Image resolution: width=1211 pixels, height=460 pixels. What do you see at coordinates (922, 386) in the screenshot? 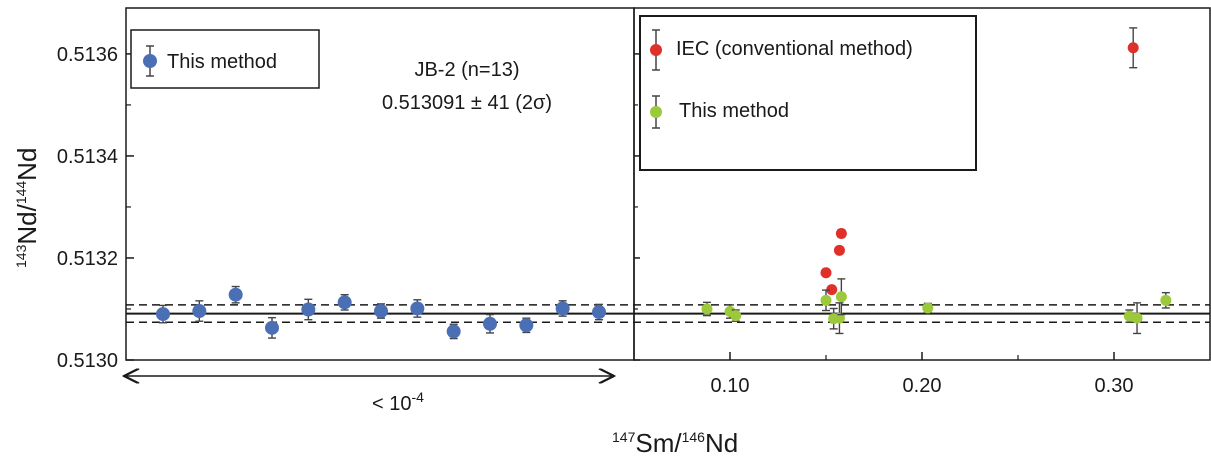
I see `x-tick-label: 0.20` at bounding box center [922, 386].